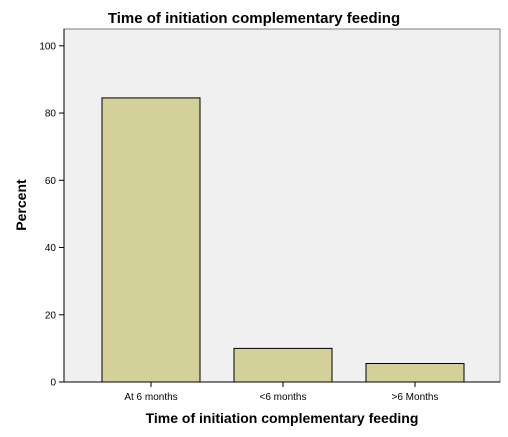 The image size is (508, 437). I want to click on chart-title: Time of initiation complementary feeding, so click(254, 18).